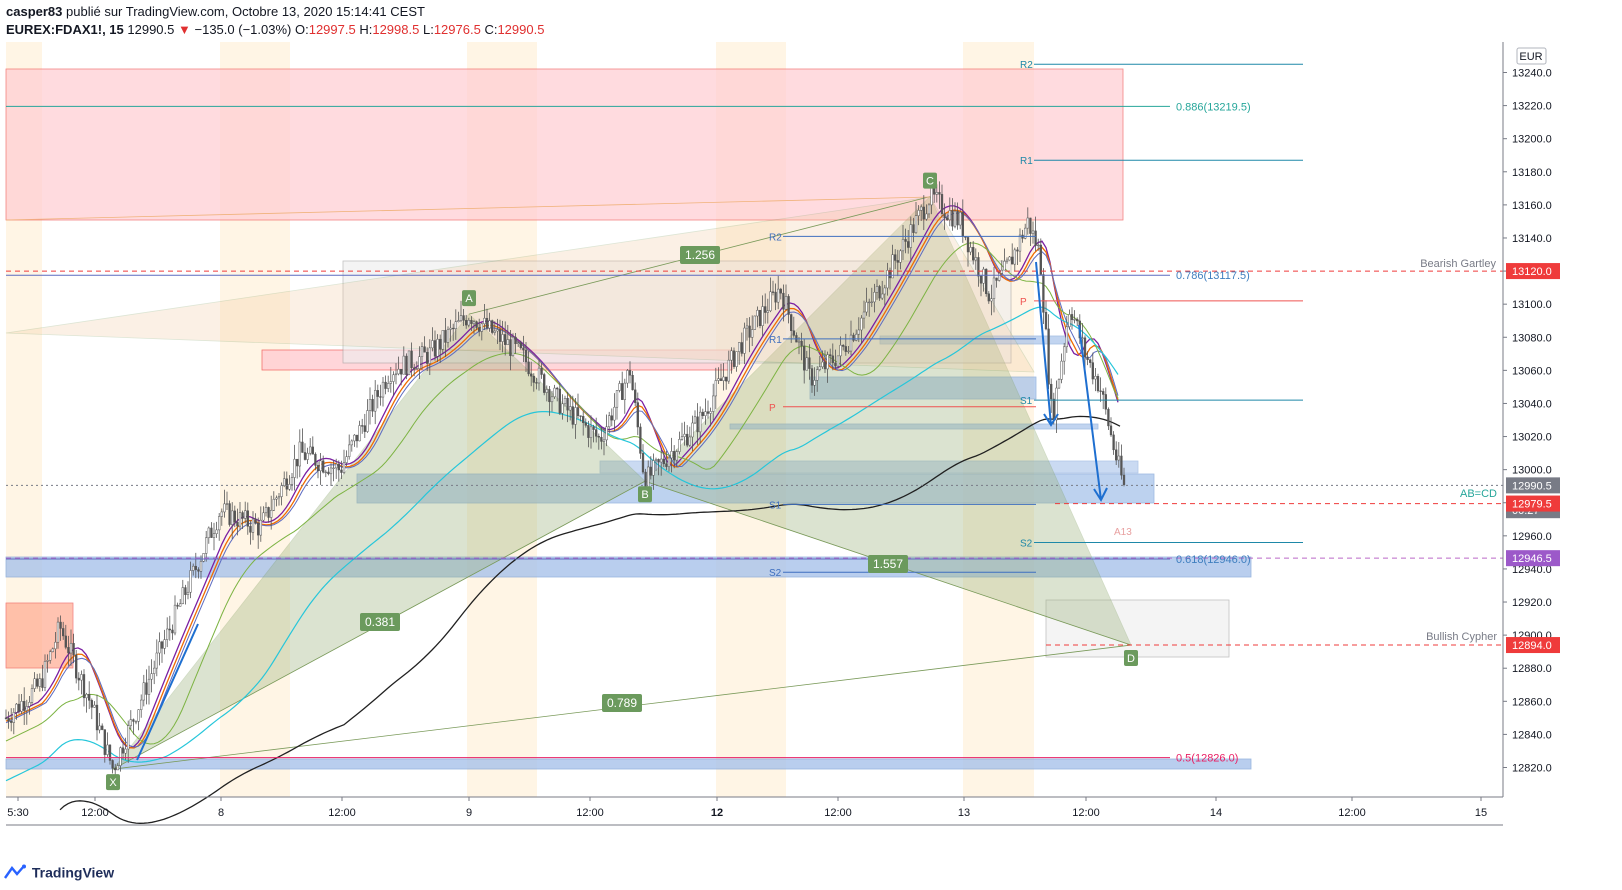 This screenshot has height=890, width=1622. I want to click on range-box, so click(1137, 628).